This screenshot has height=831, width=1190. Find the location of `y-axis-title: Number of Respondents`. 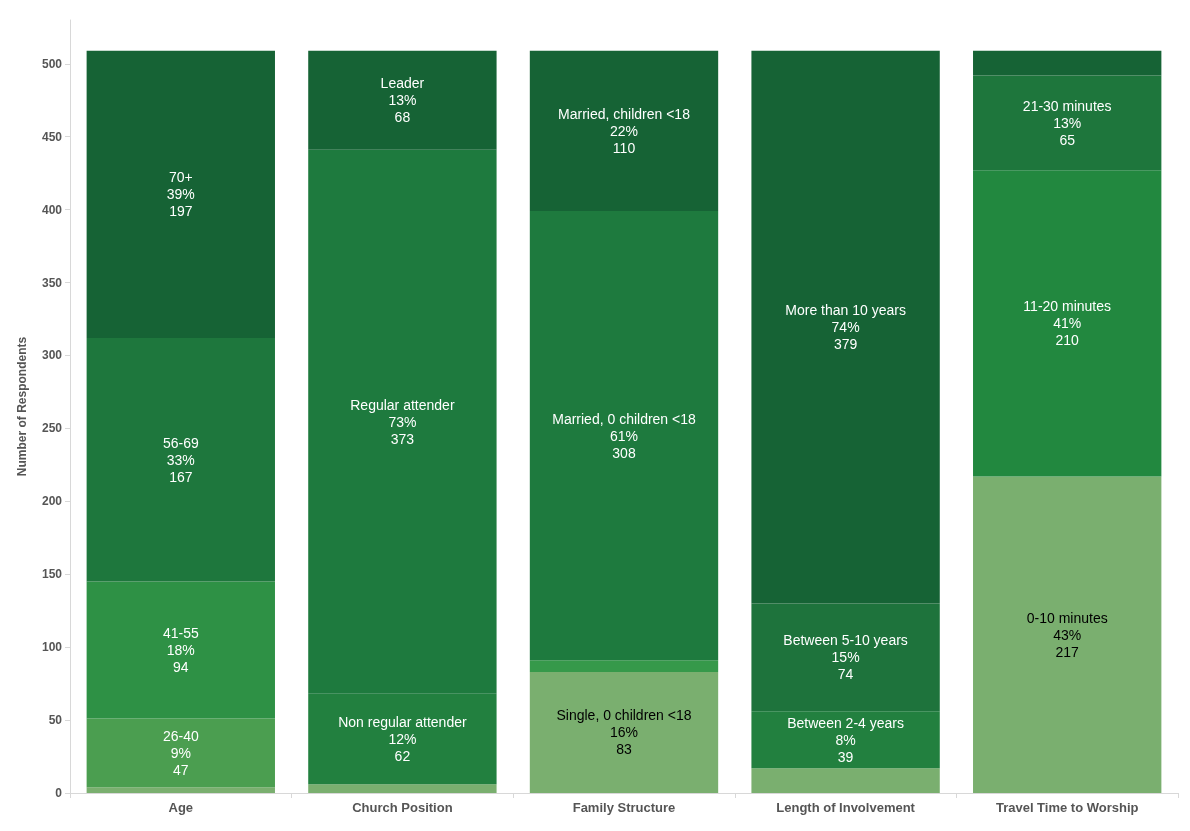

y-axis-title: Number of Respondents is located at coordinates (22, 406).